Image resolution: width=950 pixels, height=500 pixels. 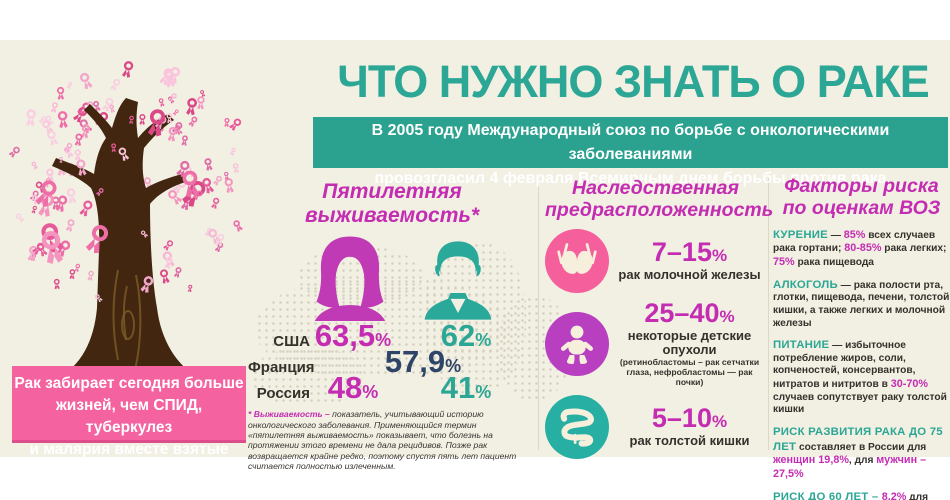 I want to click on heredity-value: 25–40%, so click(x=689, y=312).